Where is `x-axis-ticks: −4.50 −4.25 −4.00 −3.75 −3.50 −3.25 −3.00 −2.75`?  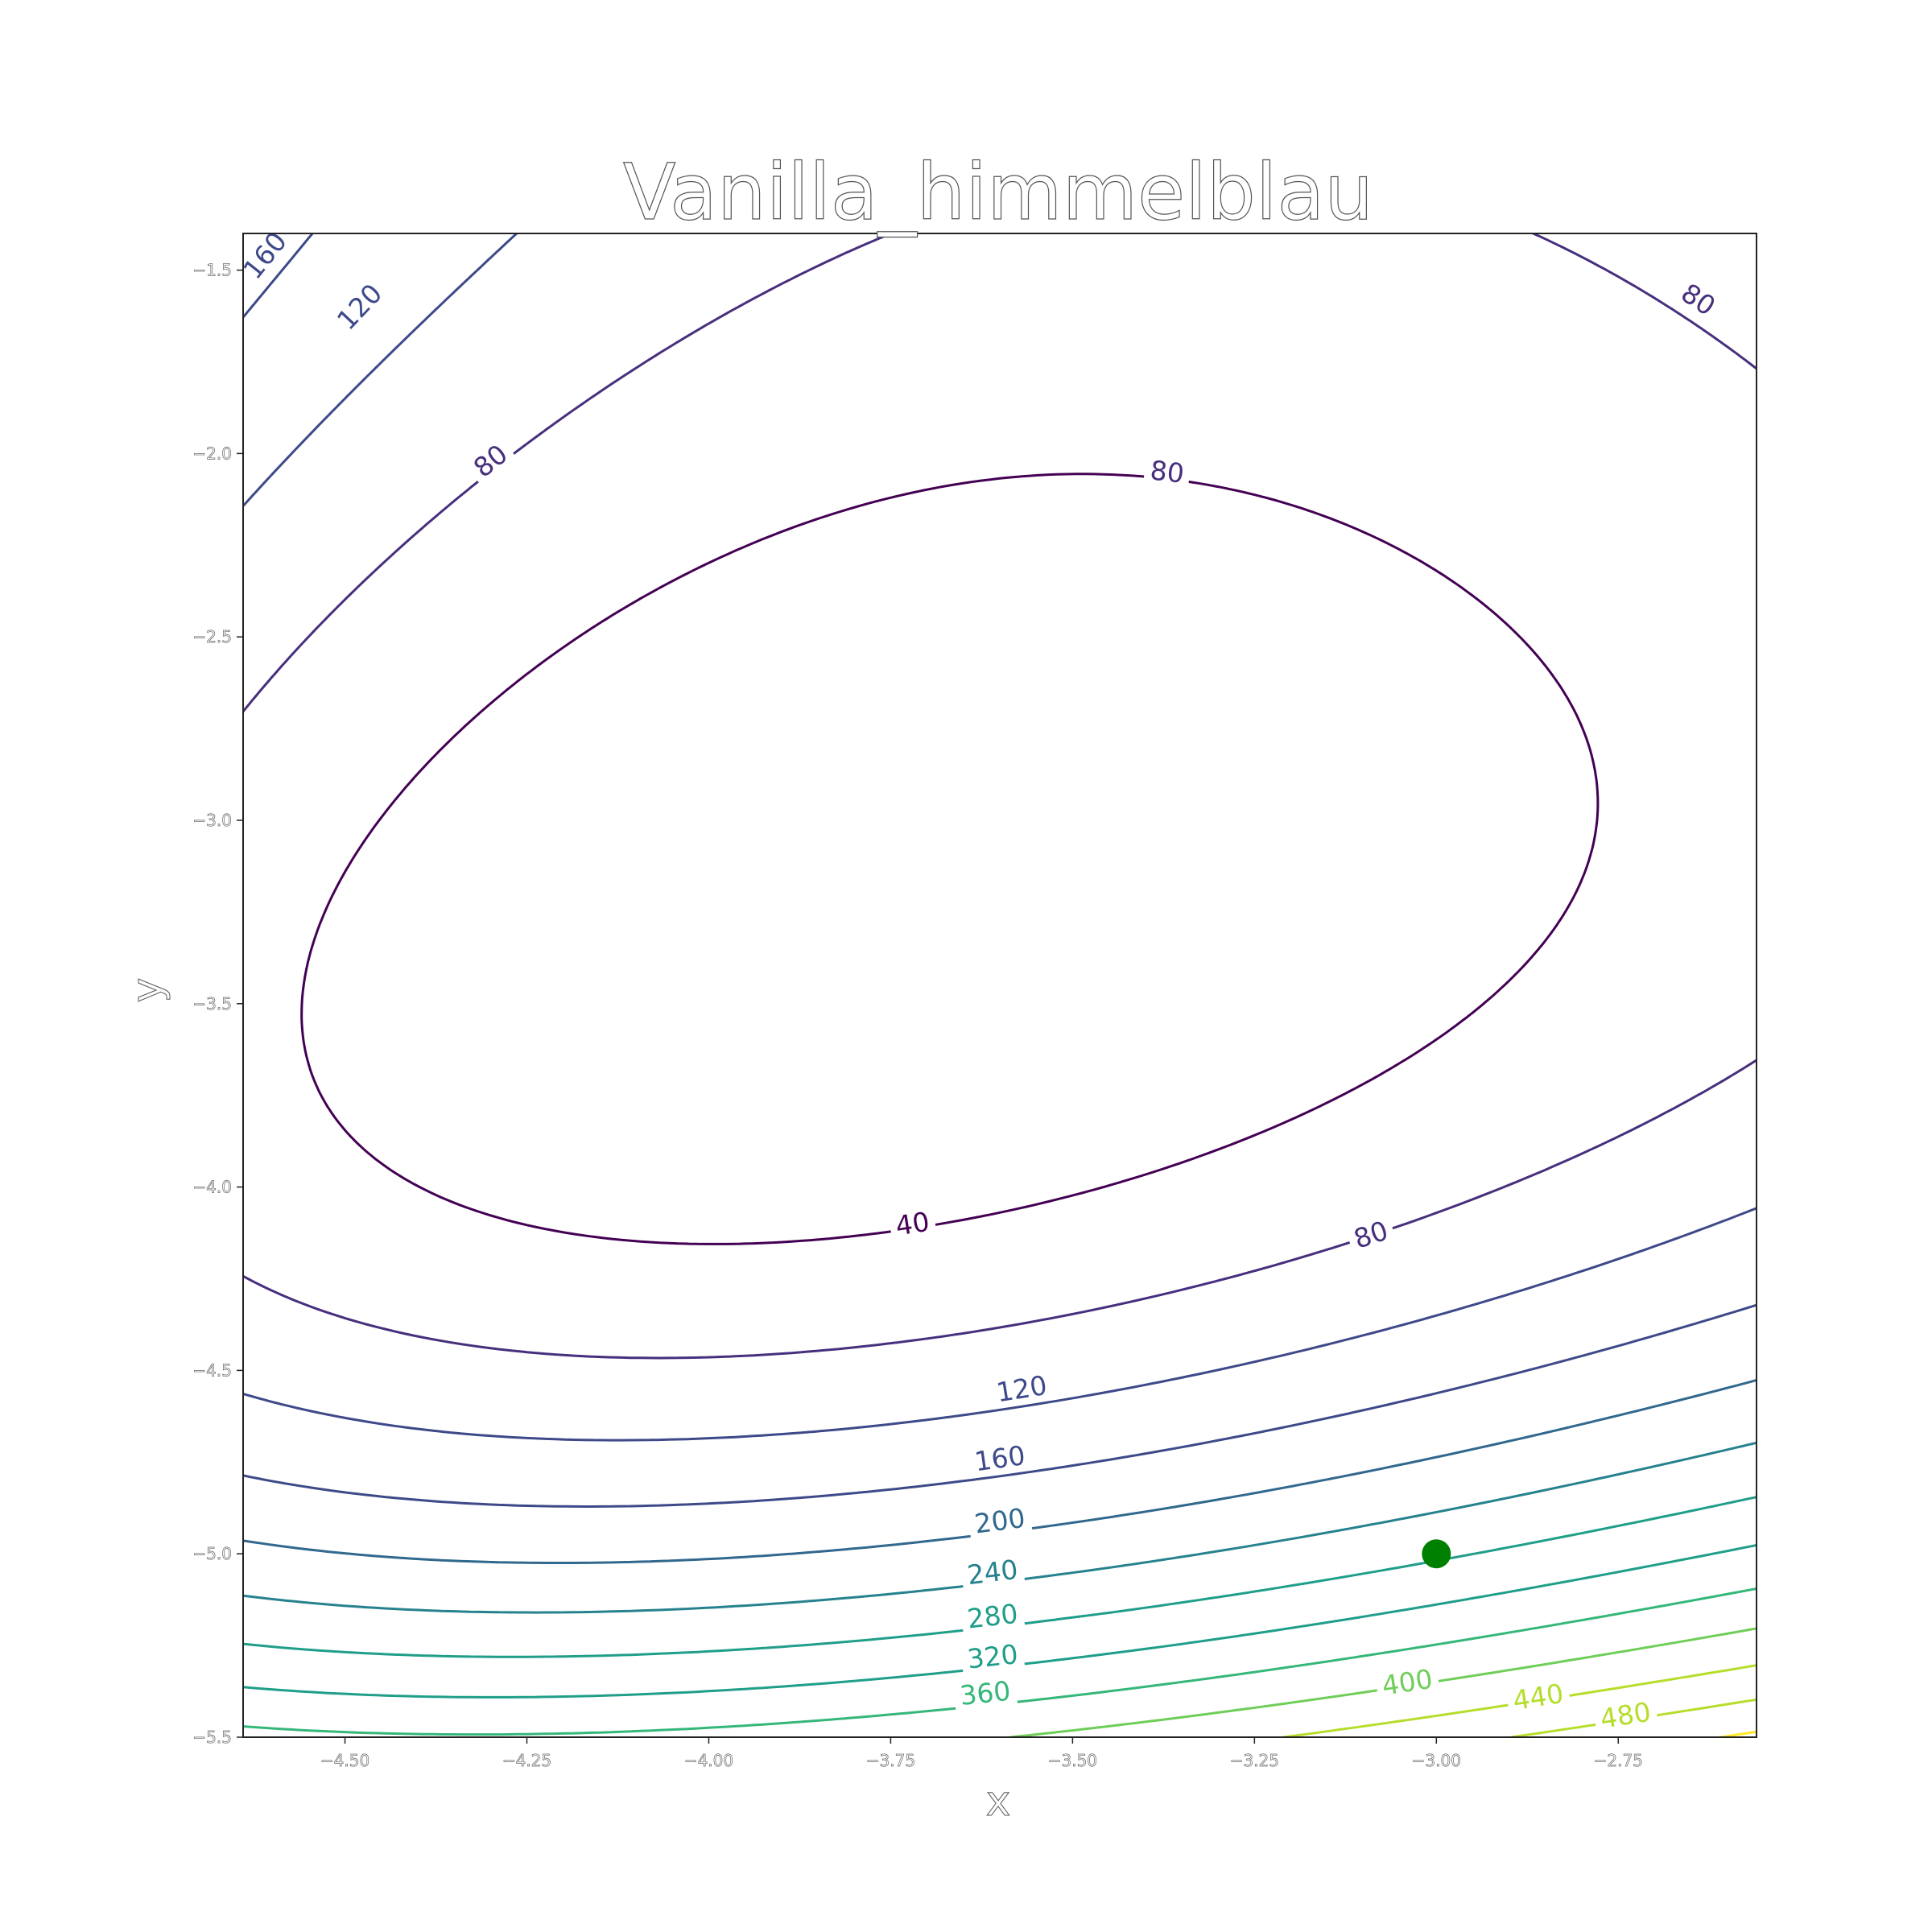
x-axis-ticks: −4.50 −4.25 −4.00 −3.75 −3.50 −3.25 −3.00 −2.75 is located at coordinates (981, 1753).